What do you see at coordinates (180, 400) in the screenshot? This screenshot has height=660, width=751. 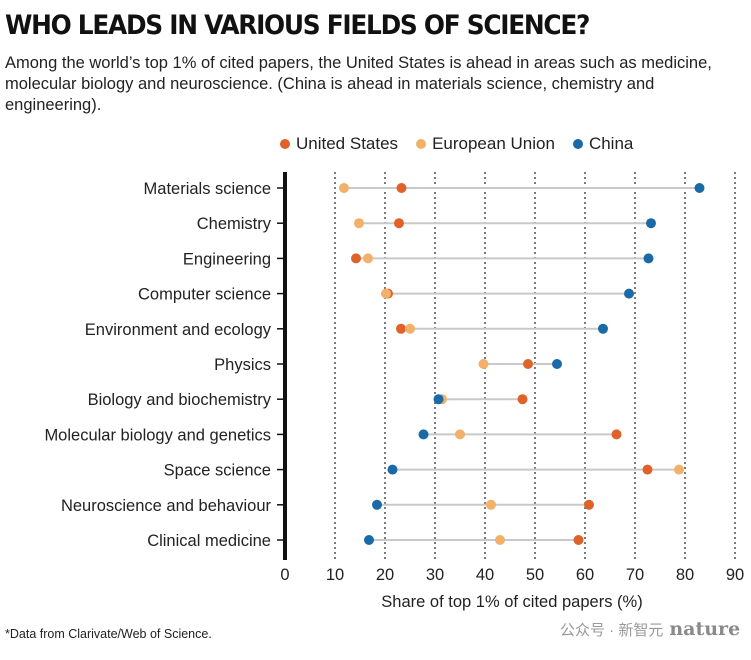 I see `category-label-biology-and-biochemistry: Biology and biochemistry` at bounding box center [180, 400].